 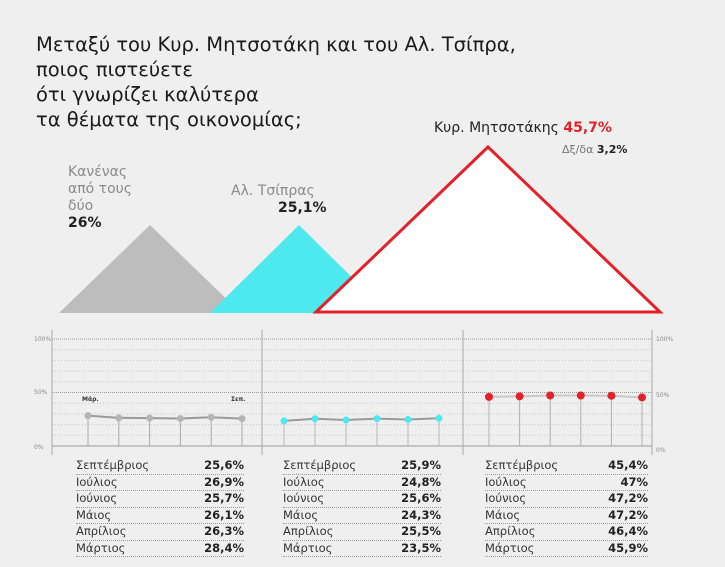 I want to click on marker-last-month: Σεπ., so click(x=238, y=399).